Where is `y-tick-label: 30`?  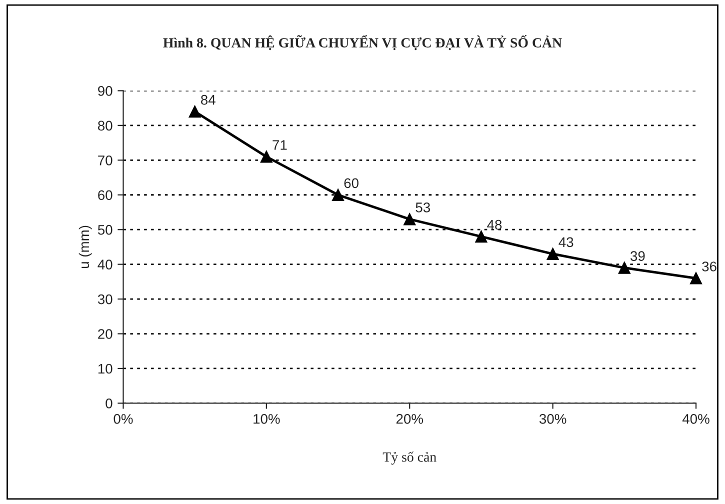
y-tick-label: 30 is located at coordinates (105, 299).